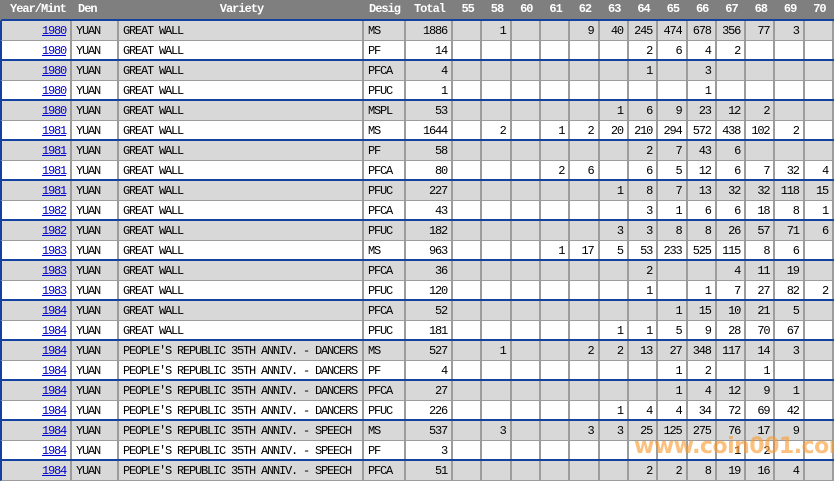 This screenshot has height=482, width=834. What do you see at coordinates (673, 130) in the screenshot?
I see `grade-65-cell: 294` at bounding box center [673, 130].